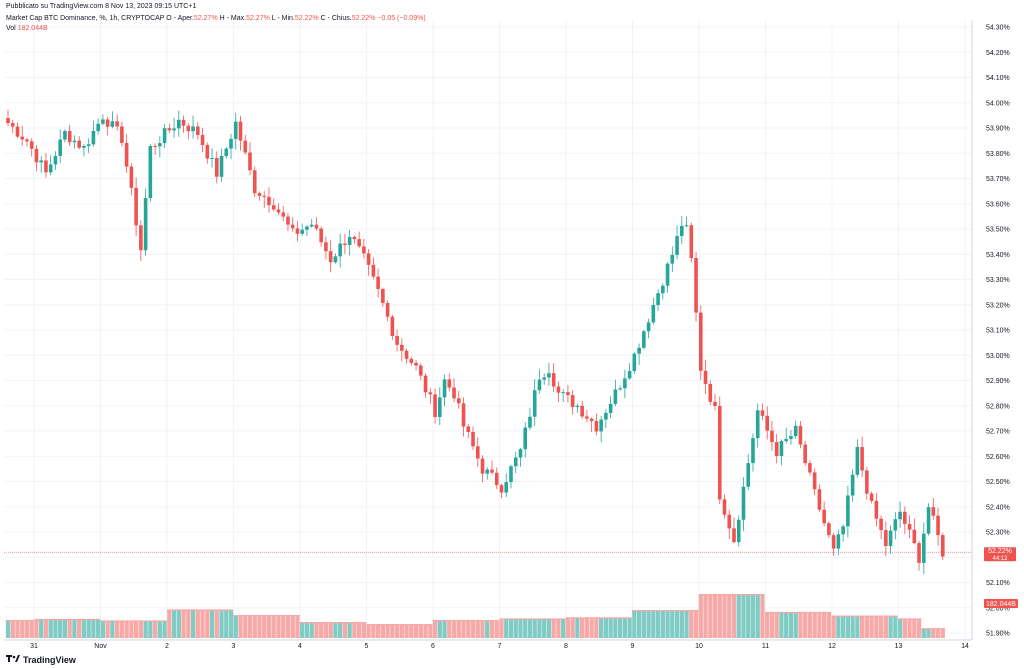 The height and width of the screenshot is (668, 1024). What do you see at coordinates (11, 28) in the screenshot?
I see `volume-label: Vol` at bounding box center [11, 28].